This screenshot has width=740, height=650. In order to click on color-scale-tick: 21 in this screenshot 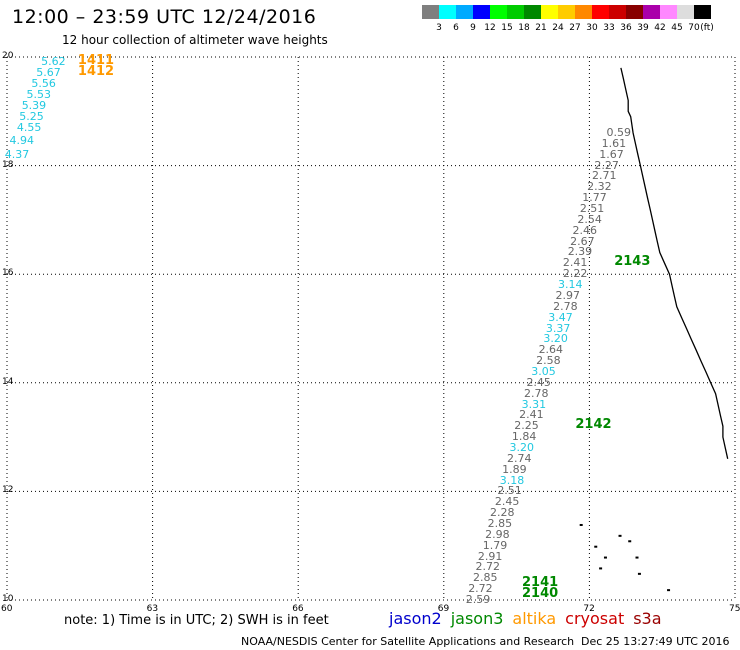, I will do `click(541, 28)`.